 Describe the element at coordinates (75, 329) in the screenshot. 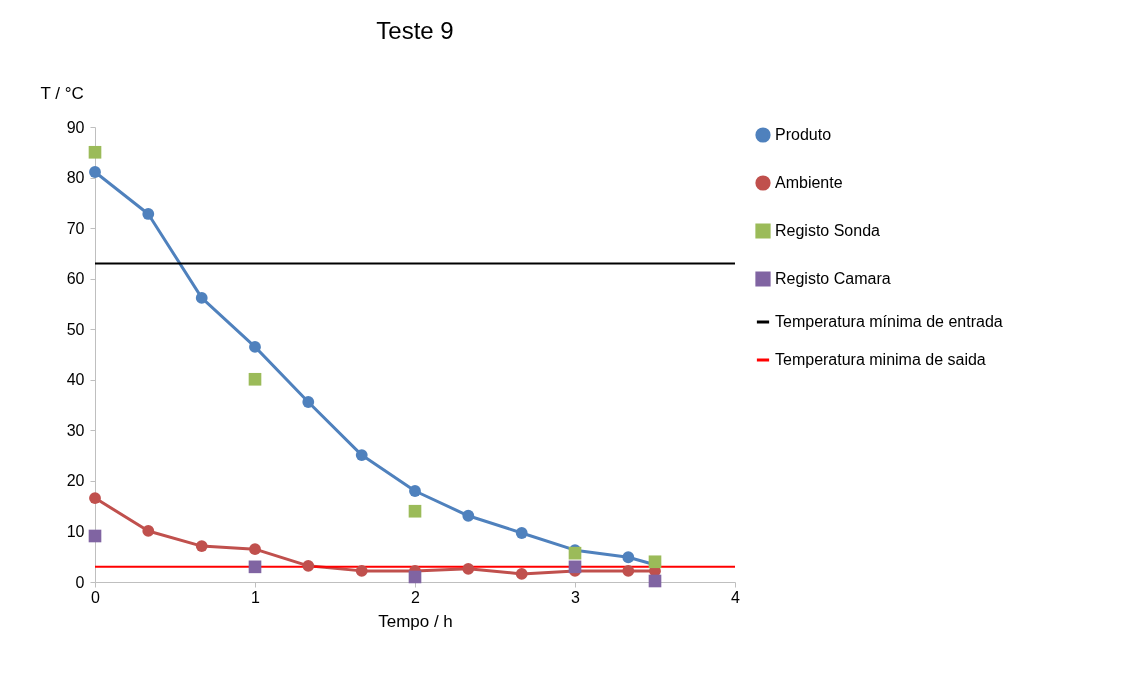

I see `y-tick-label: 50` at that location.